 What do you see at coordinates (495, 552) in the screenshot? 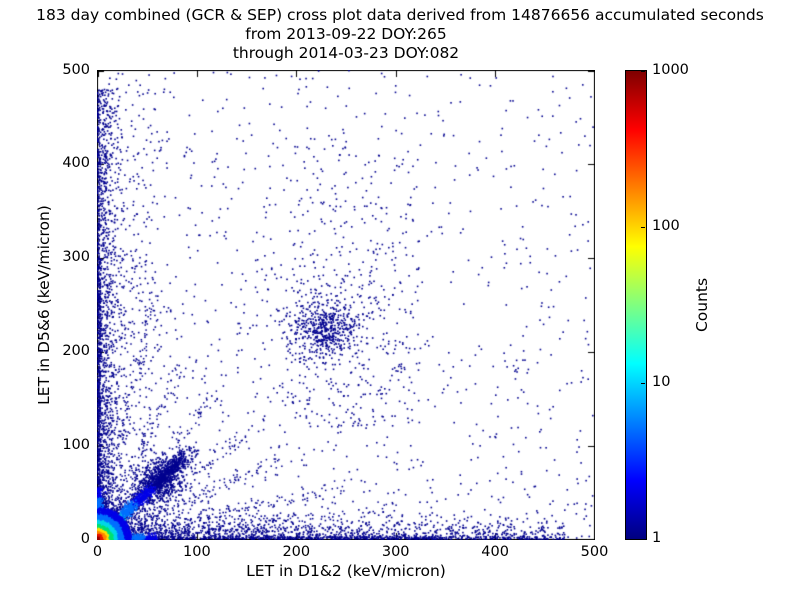
I see `x-tick-label: 400` at bounding box center [495, 552].